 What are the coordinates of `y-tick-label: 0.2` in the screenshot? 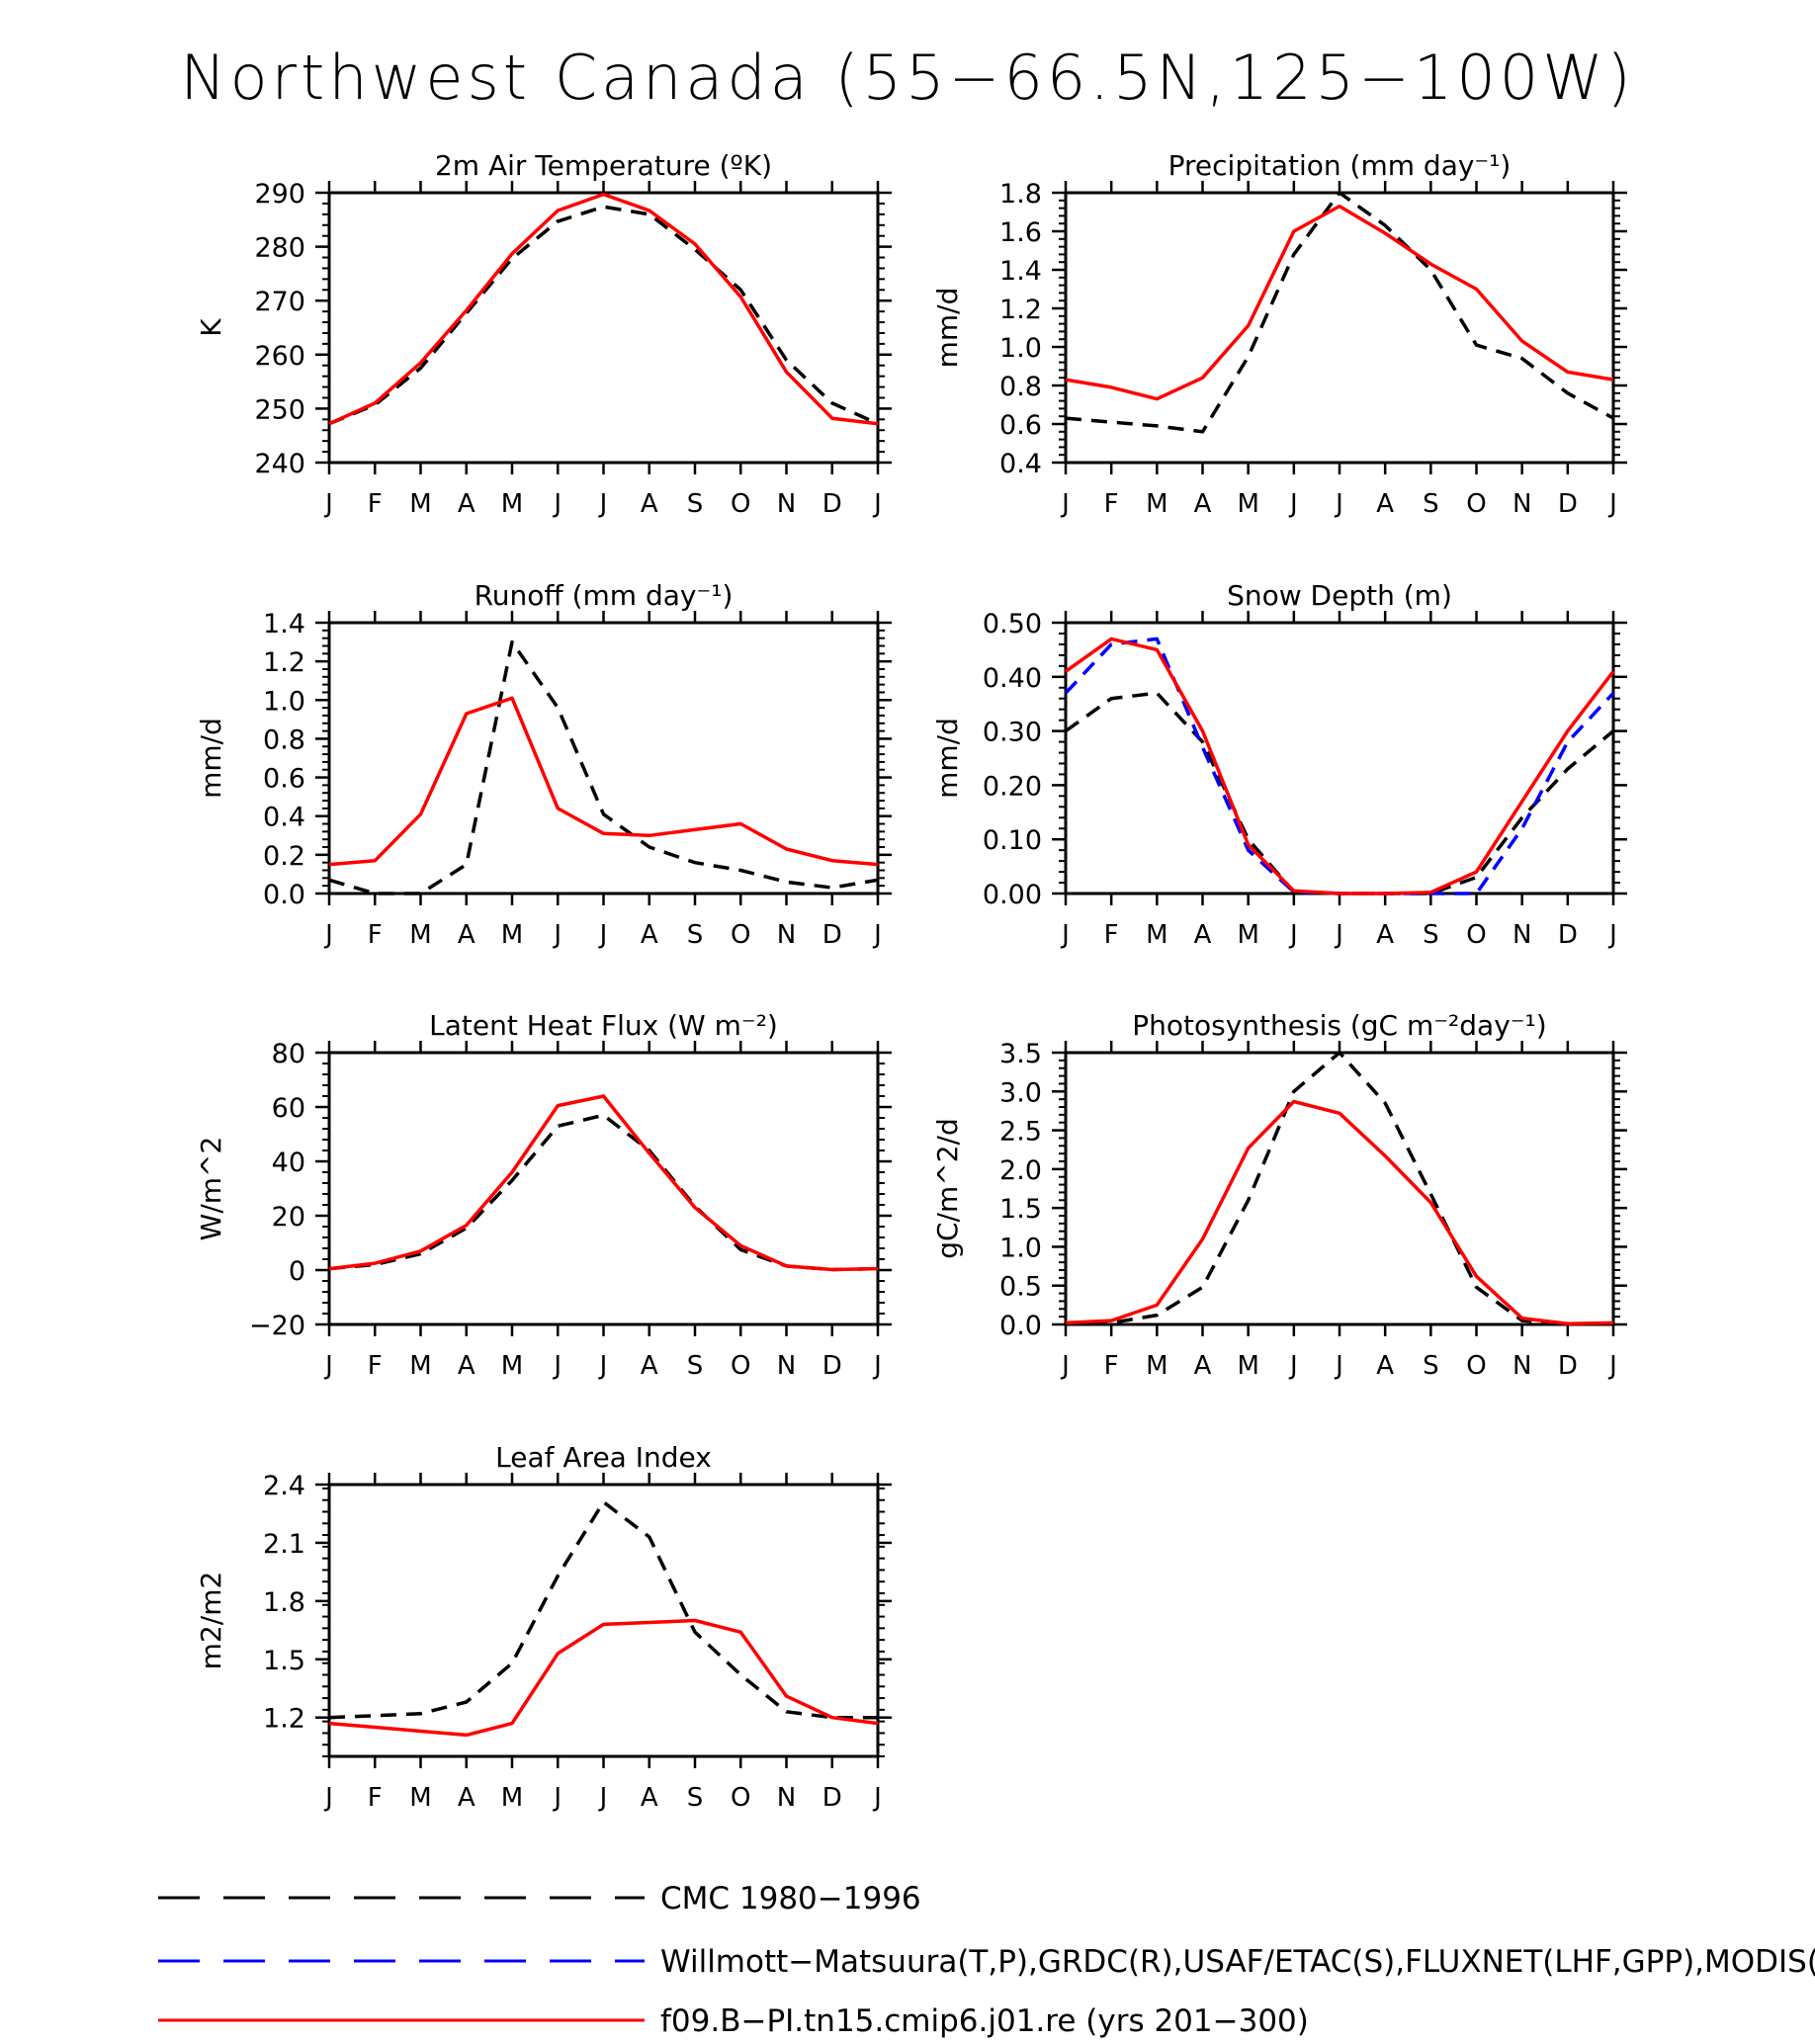 It's located at (284, 856).